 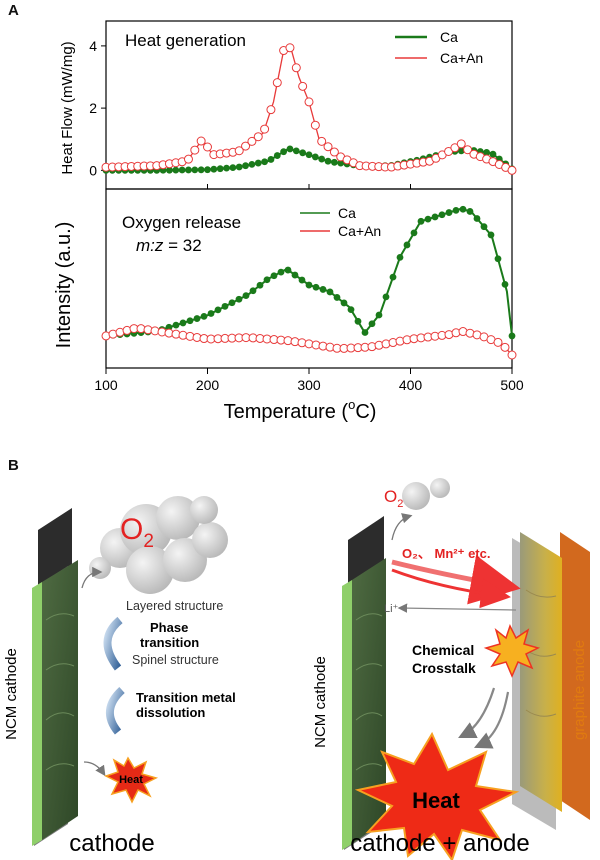 I want to click on right-anode-label: graphite anode, so click(x=579, y=690).